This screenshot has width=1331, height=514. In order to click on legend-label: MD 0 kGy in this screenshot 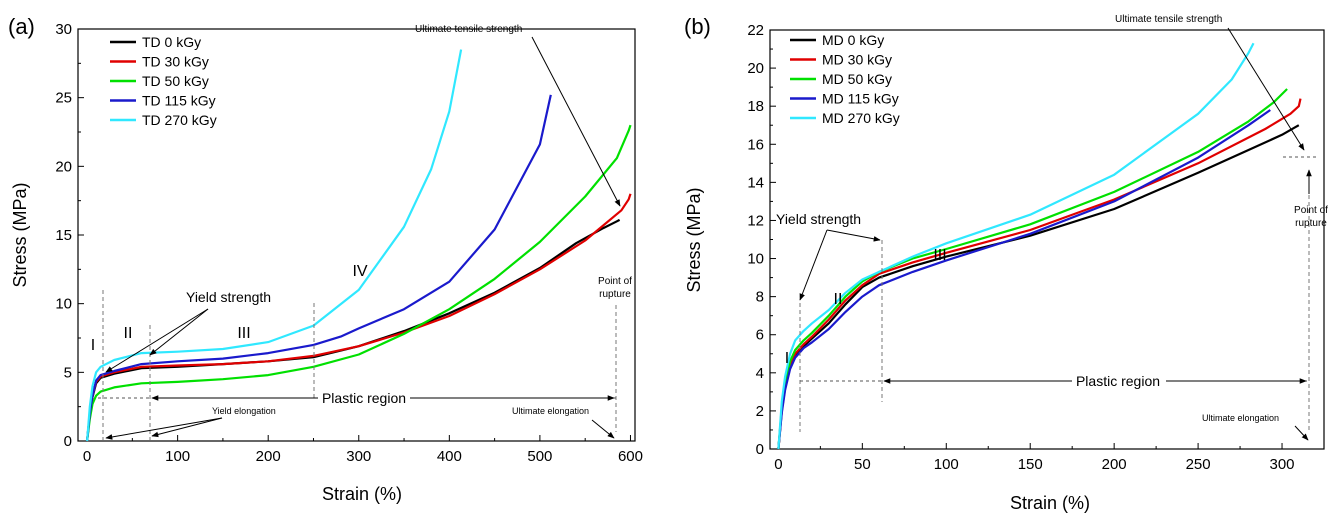, I will do `click(853, 40)`.